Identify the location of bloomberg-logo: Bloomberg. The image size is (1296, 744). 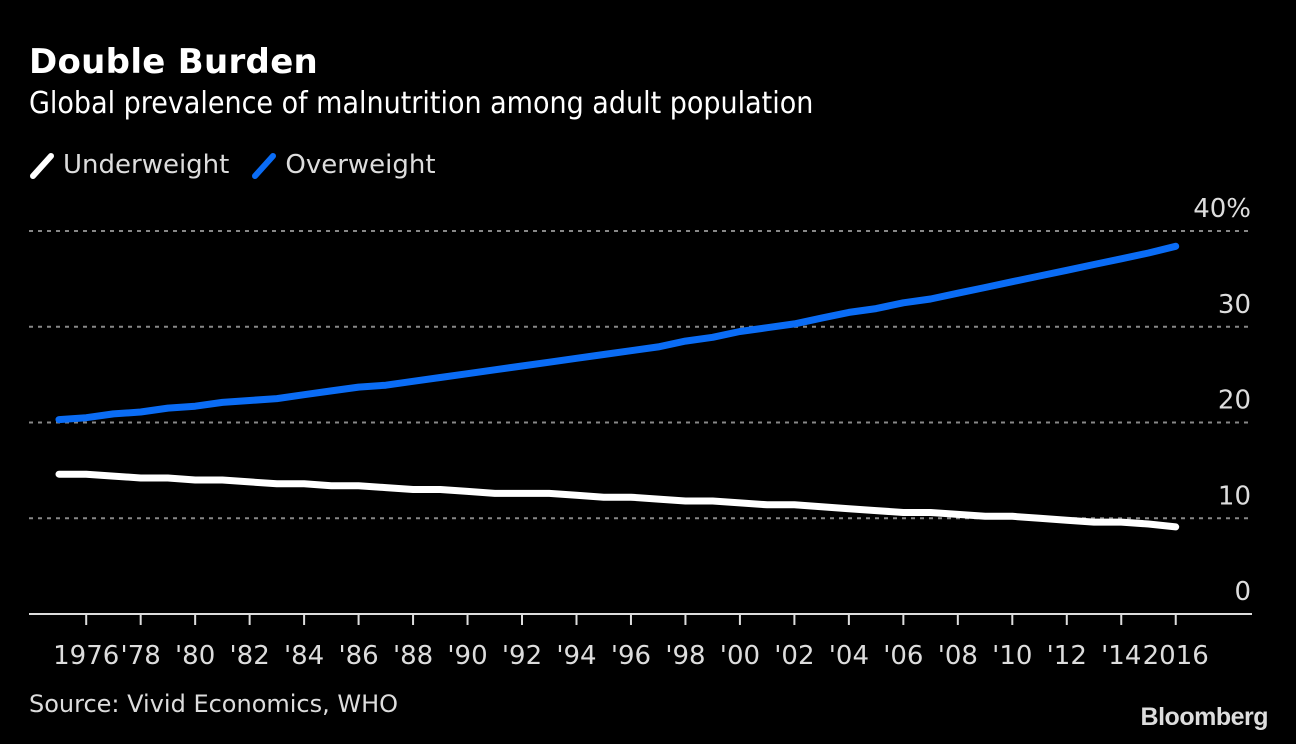
(1204, 717).